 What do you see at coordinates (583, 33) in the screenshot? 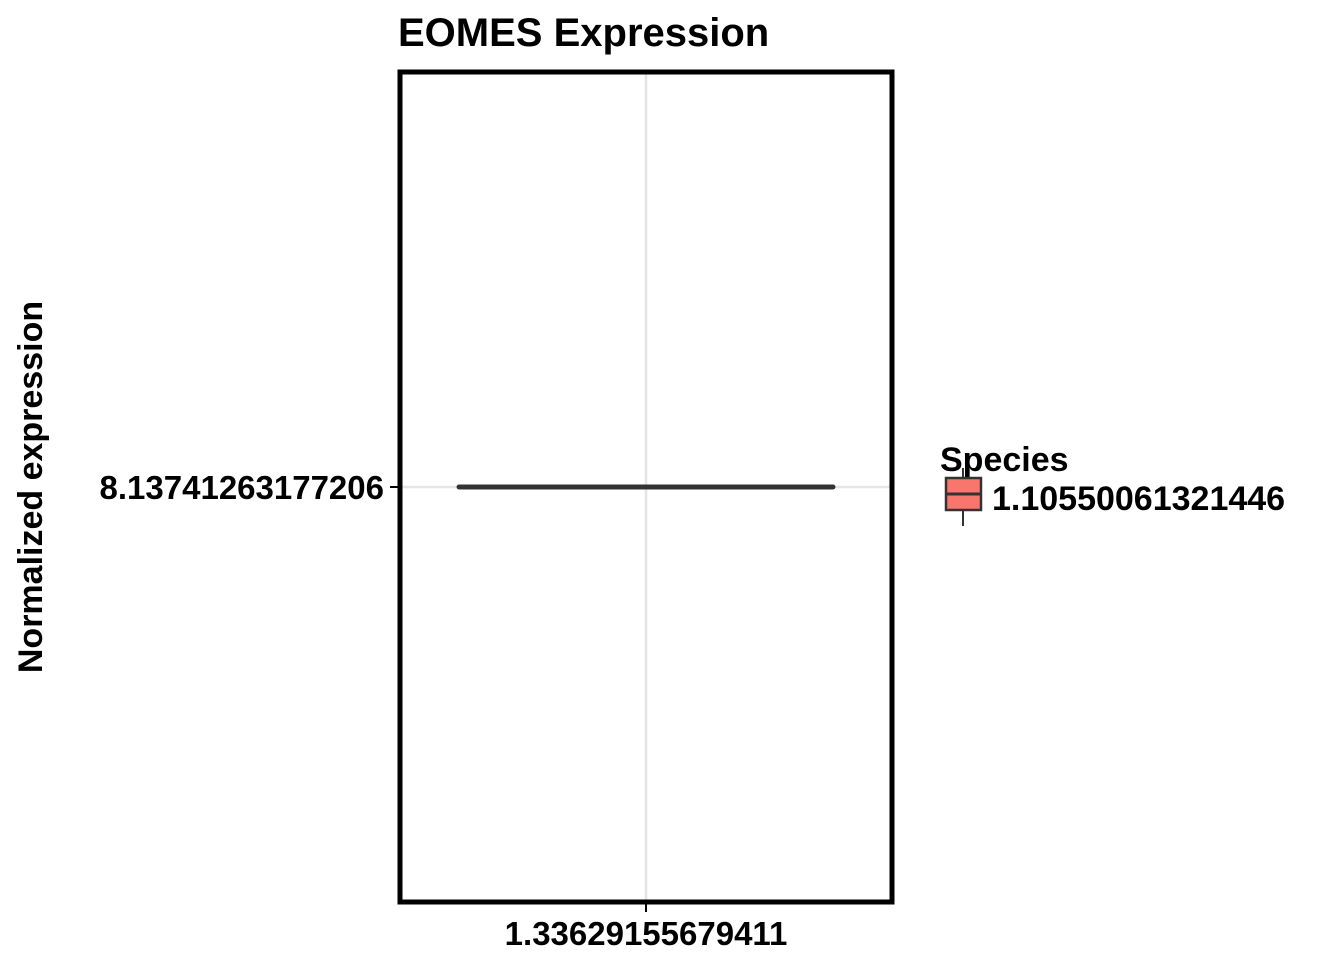
I see `chart-title: EOMES Expression` at bounding box center [583, 33].